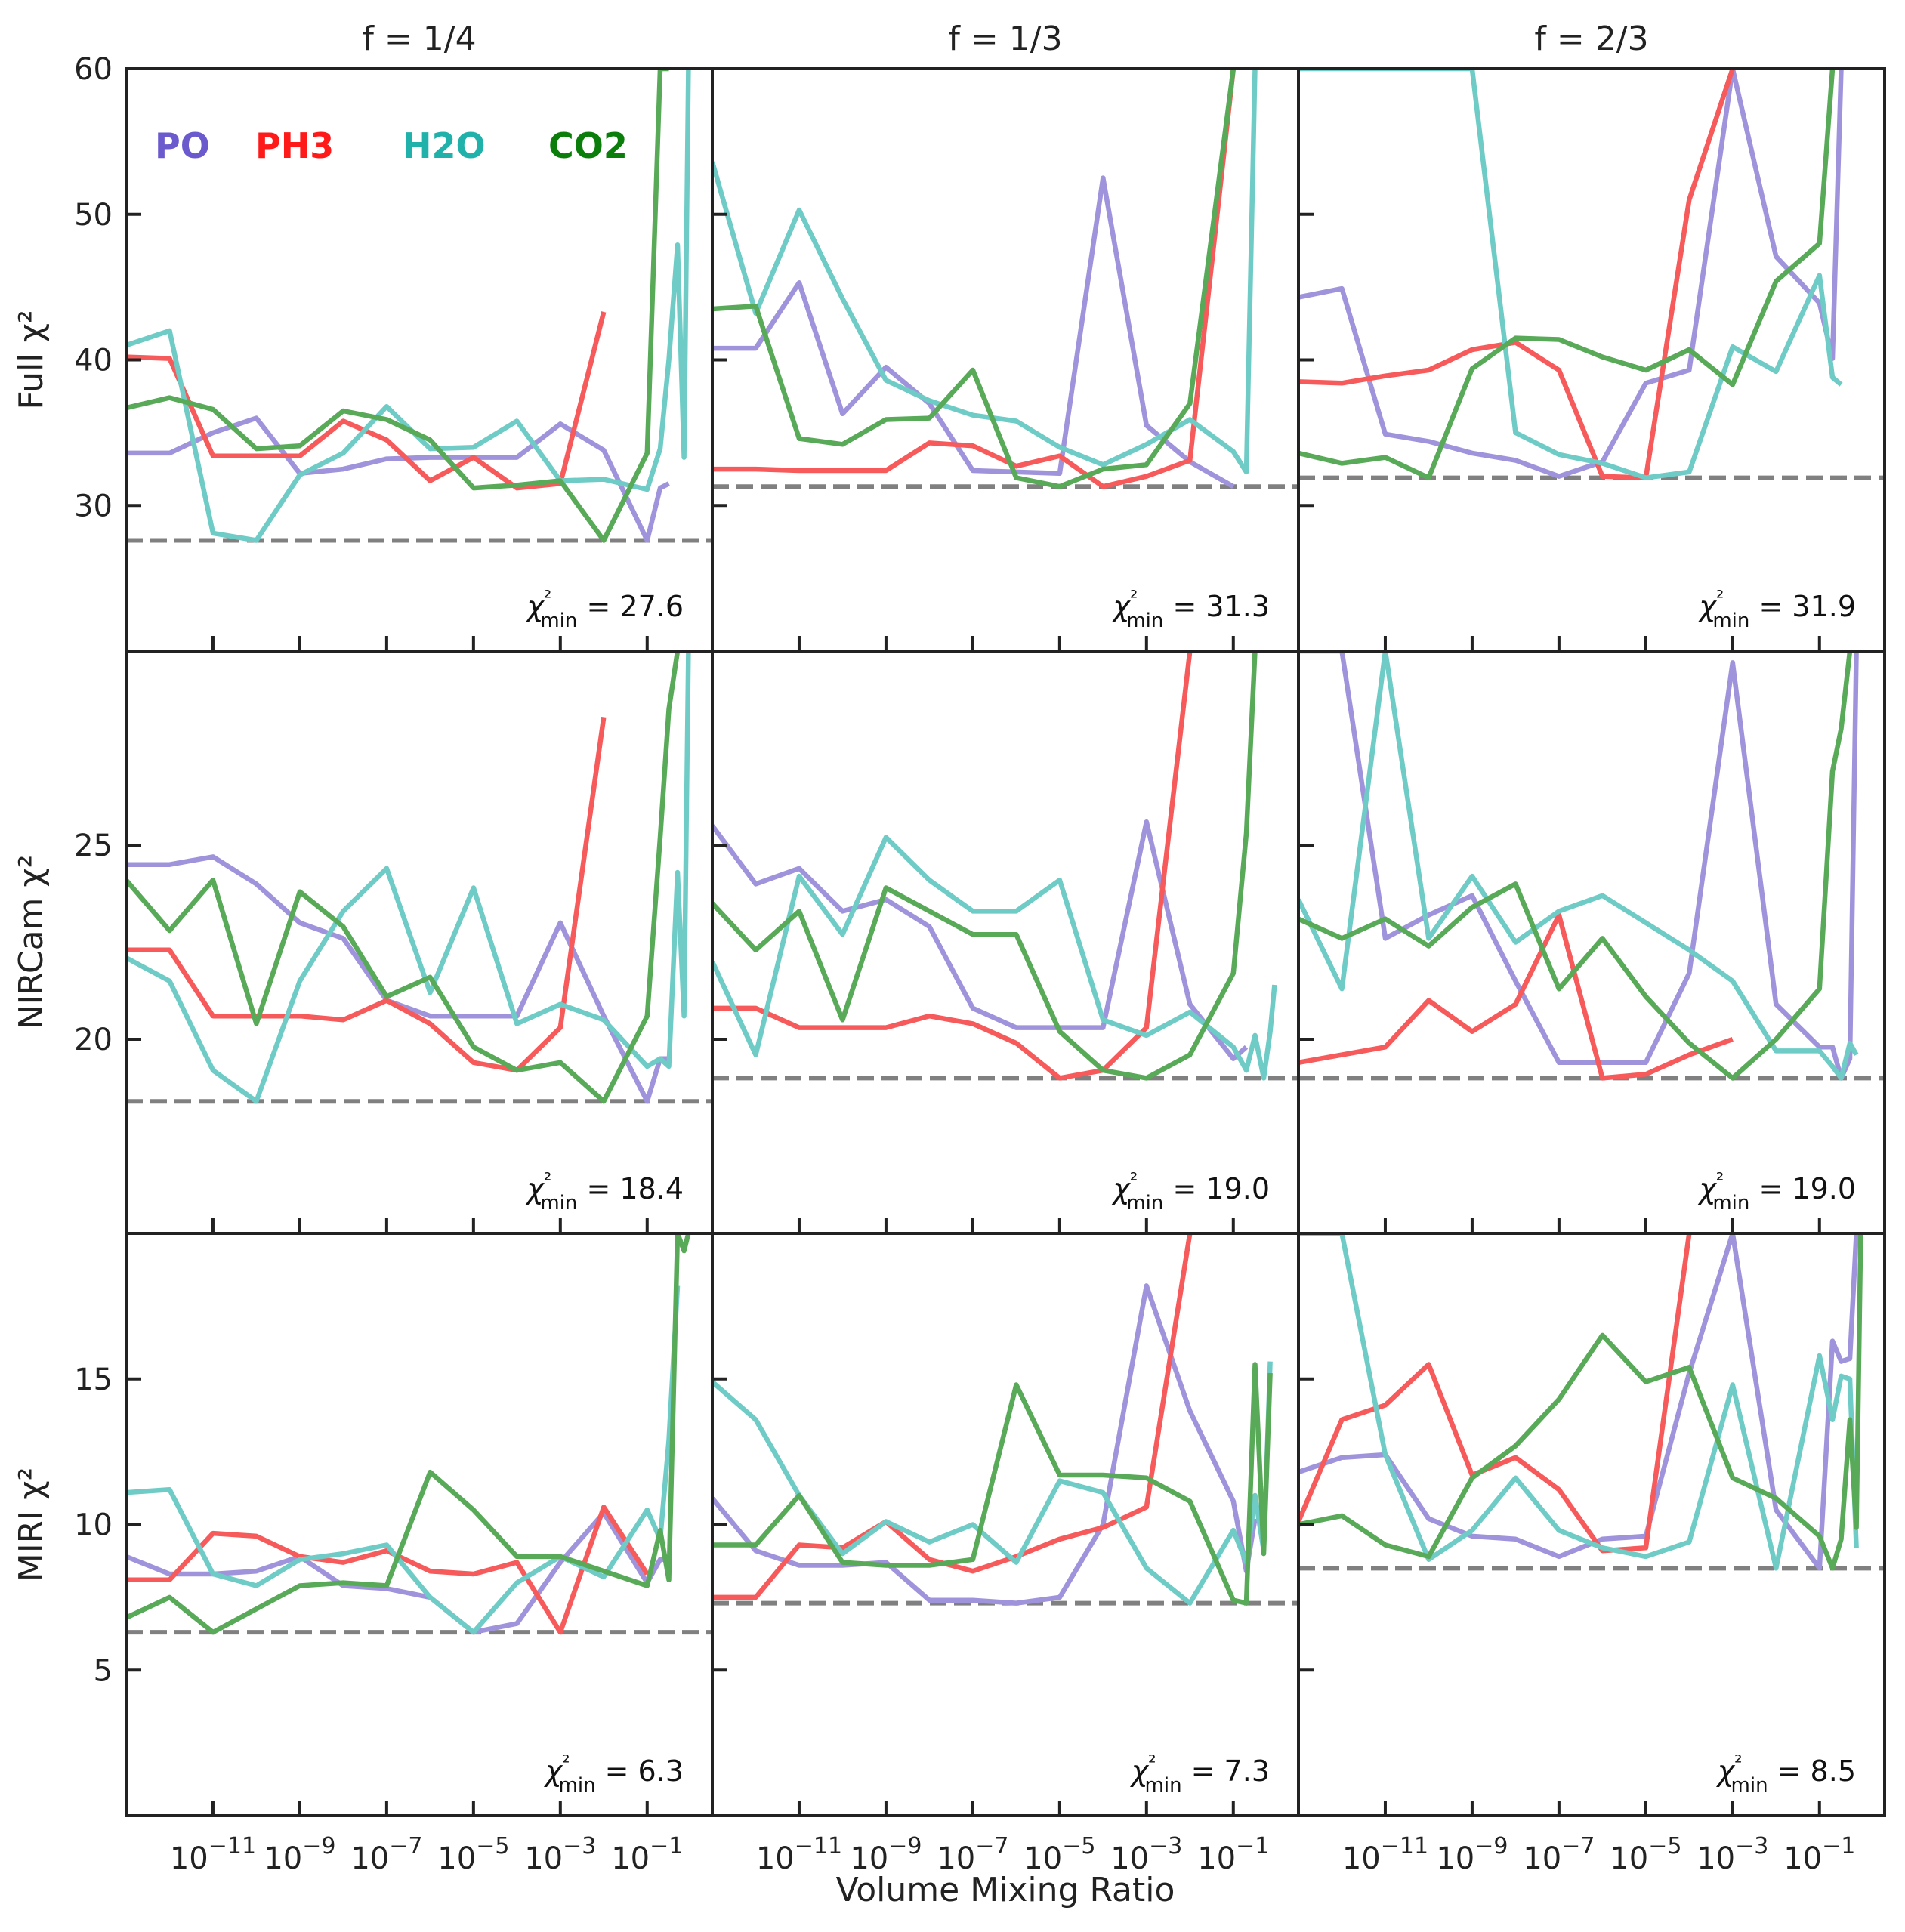  What do you see at coordinates (419, 39) in the screenshot?
I see `column-title: f = 1/4` at bounding box center [419, 39].